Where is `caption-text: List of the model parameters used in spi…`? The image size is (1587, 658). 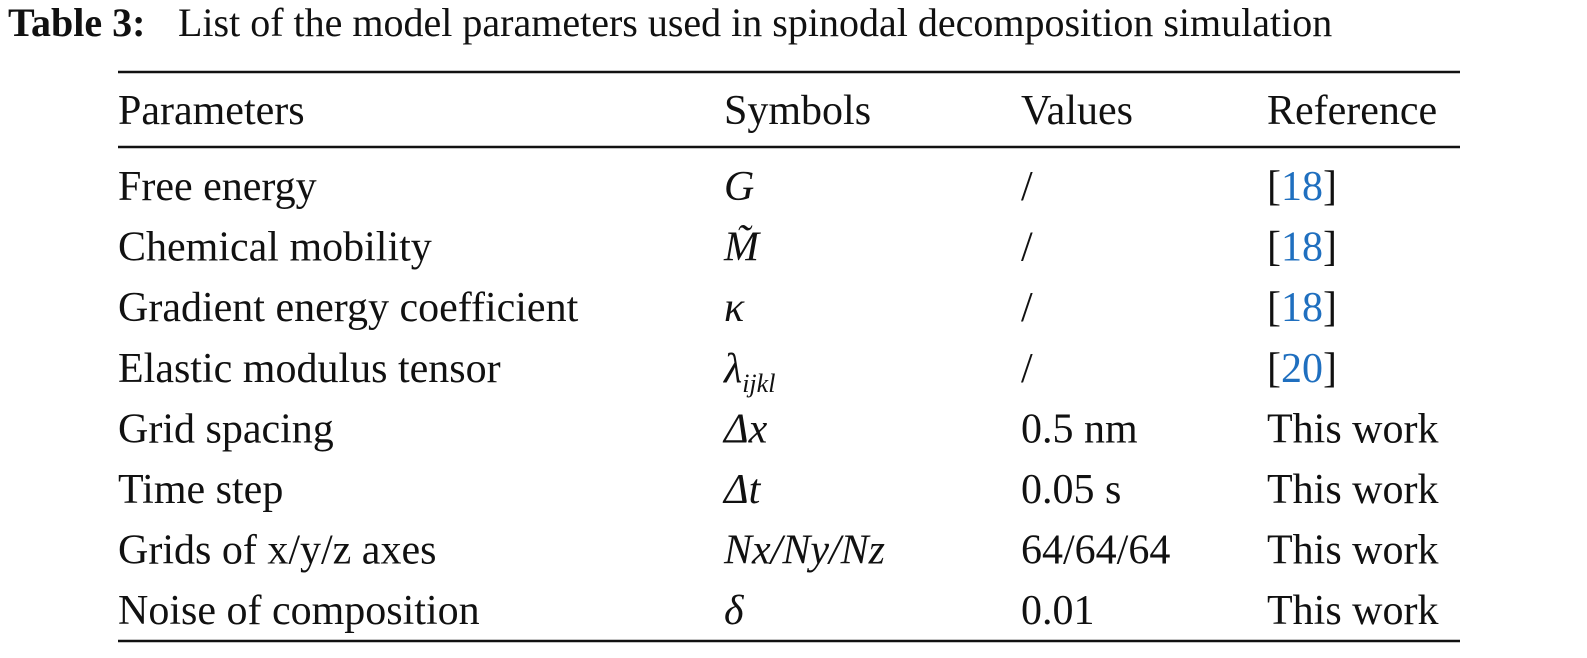 caption-text: List of the model parameters used in spi… is located at coordinates (755, 22).